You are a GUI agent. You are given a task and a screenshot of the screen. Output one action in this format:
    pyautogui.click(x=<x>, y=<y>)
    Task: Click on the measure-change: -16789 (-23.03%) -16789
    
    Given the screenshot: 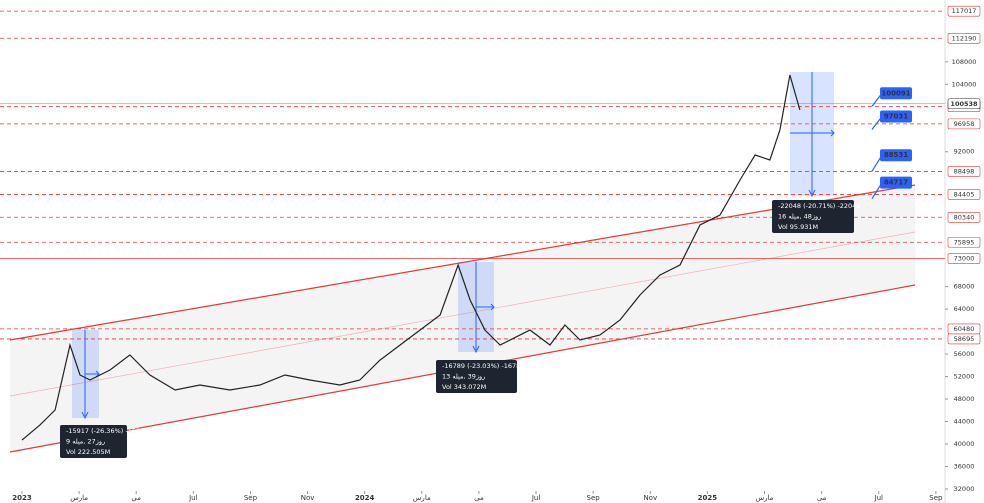 What is the action you would take?
    pyautogui.click(x=483, y=366)
    